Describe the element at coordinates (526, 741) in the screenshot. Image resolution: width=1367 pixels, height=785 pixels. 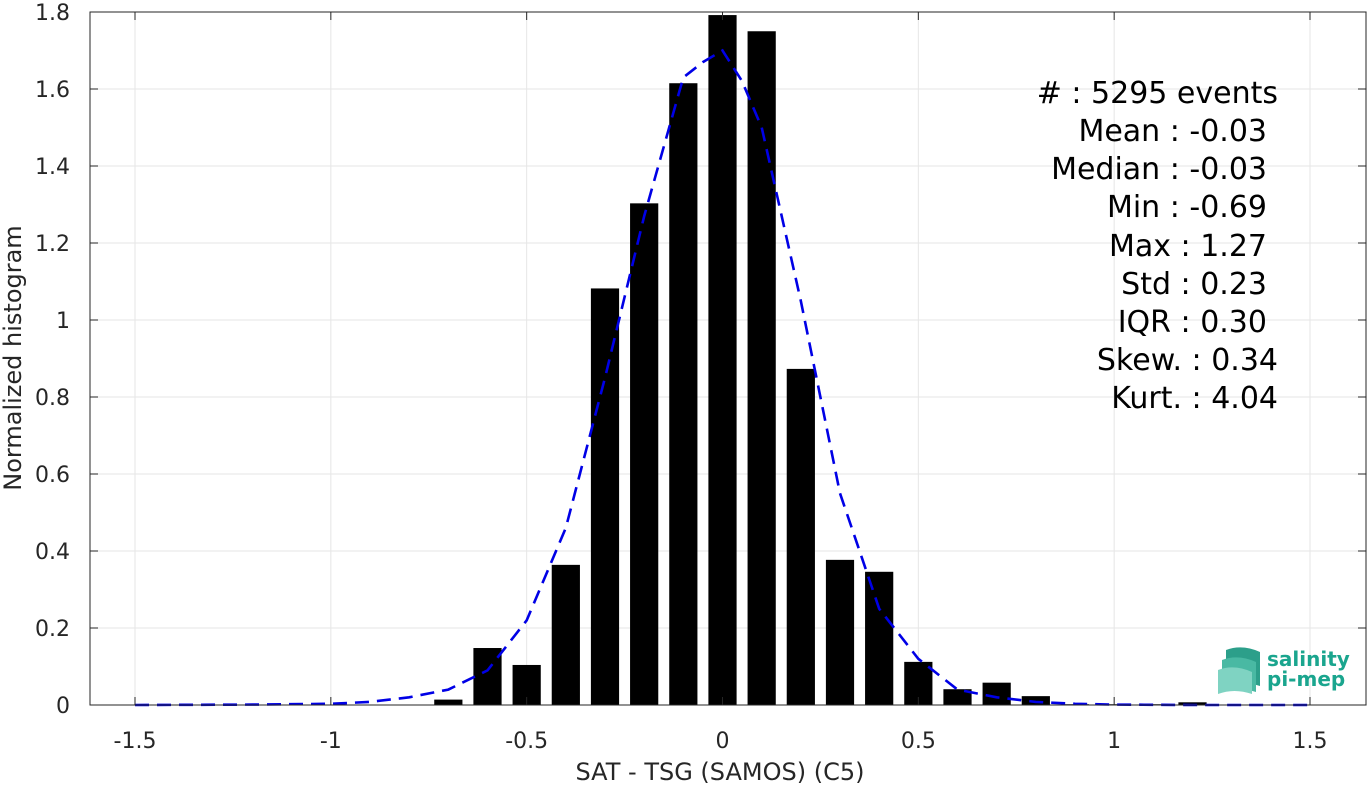
I see `x-tick-label: -0.5` at that location.